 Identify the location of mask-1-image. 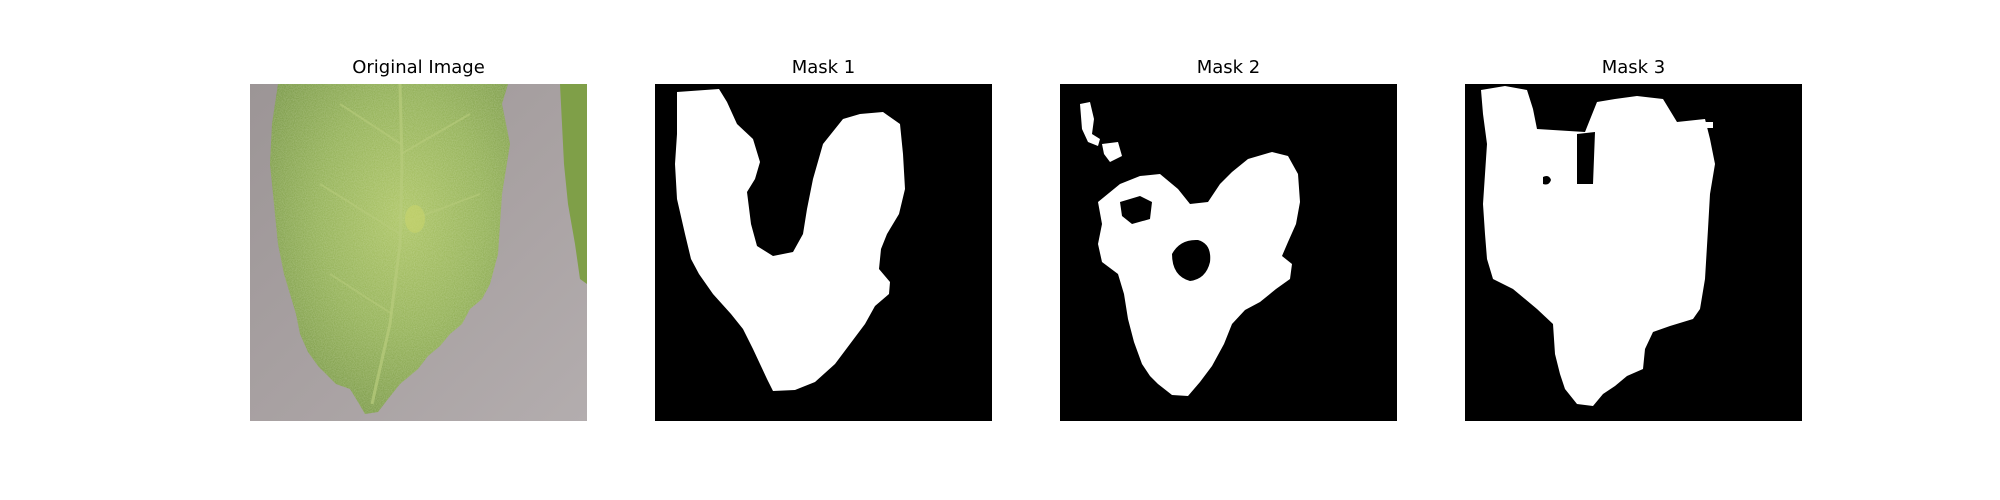
(823, 252).